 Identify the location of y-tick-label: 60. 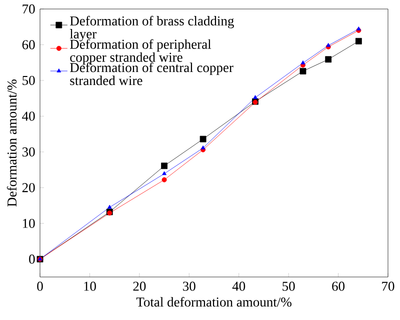
(28, 45).